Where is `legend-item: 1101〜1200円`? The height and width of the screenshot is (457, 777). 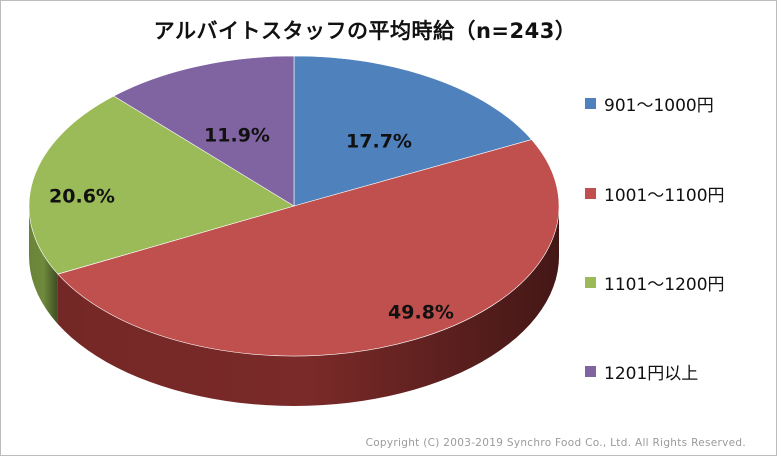
legend-item: 1101〜1200円 is located at coordinates (655, 282).